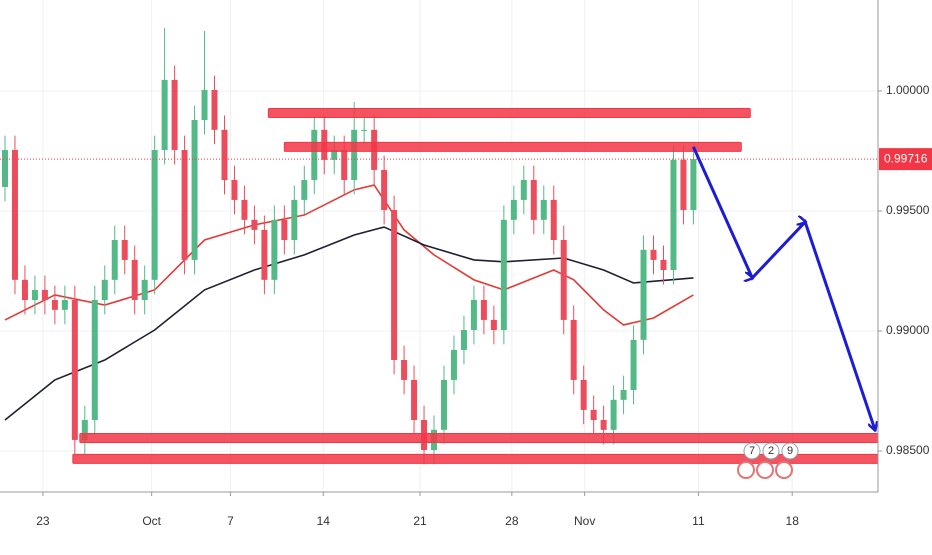 The height and width of the screenshot is (555, 932). What do you see at coordinates (908, 90) in the screenshot?
I see `y-tick-label: 1.00000` at bounding box center [908, 90].